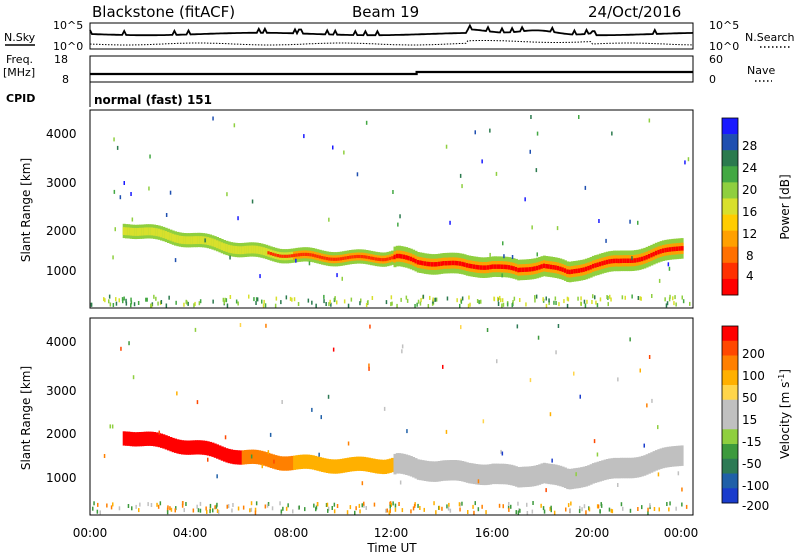 The width and height of the screenshot is (800, 554). I want to click on vel-cbar-label-sup: -1, so click(781, 378).